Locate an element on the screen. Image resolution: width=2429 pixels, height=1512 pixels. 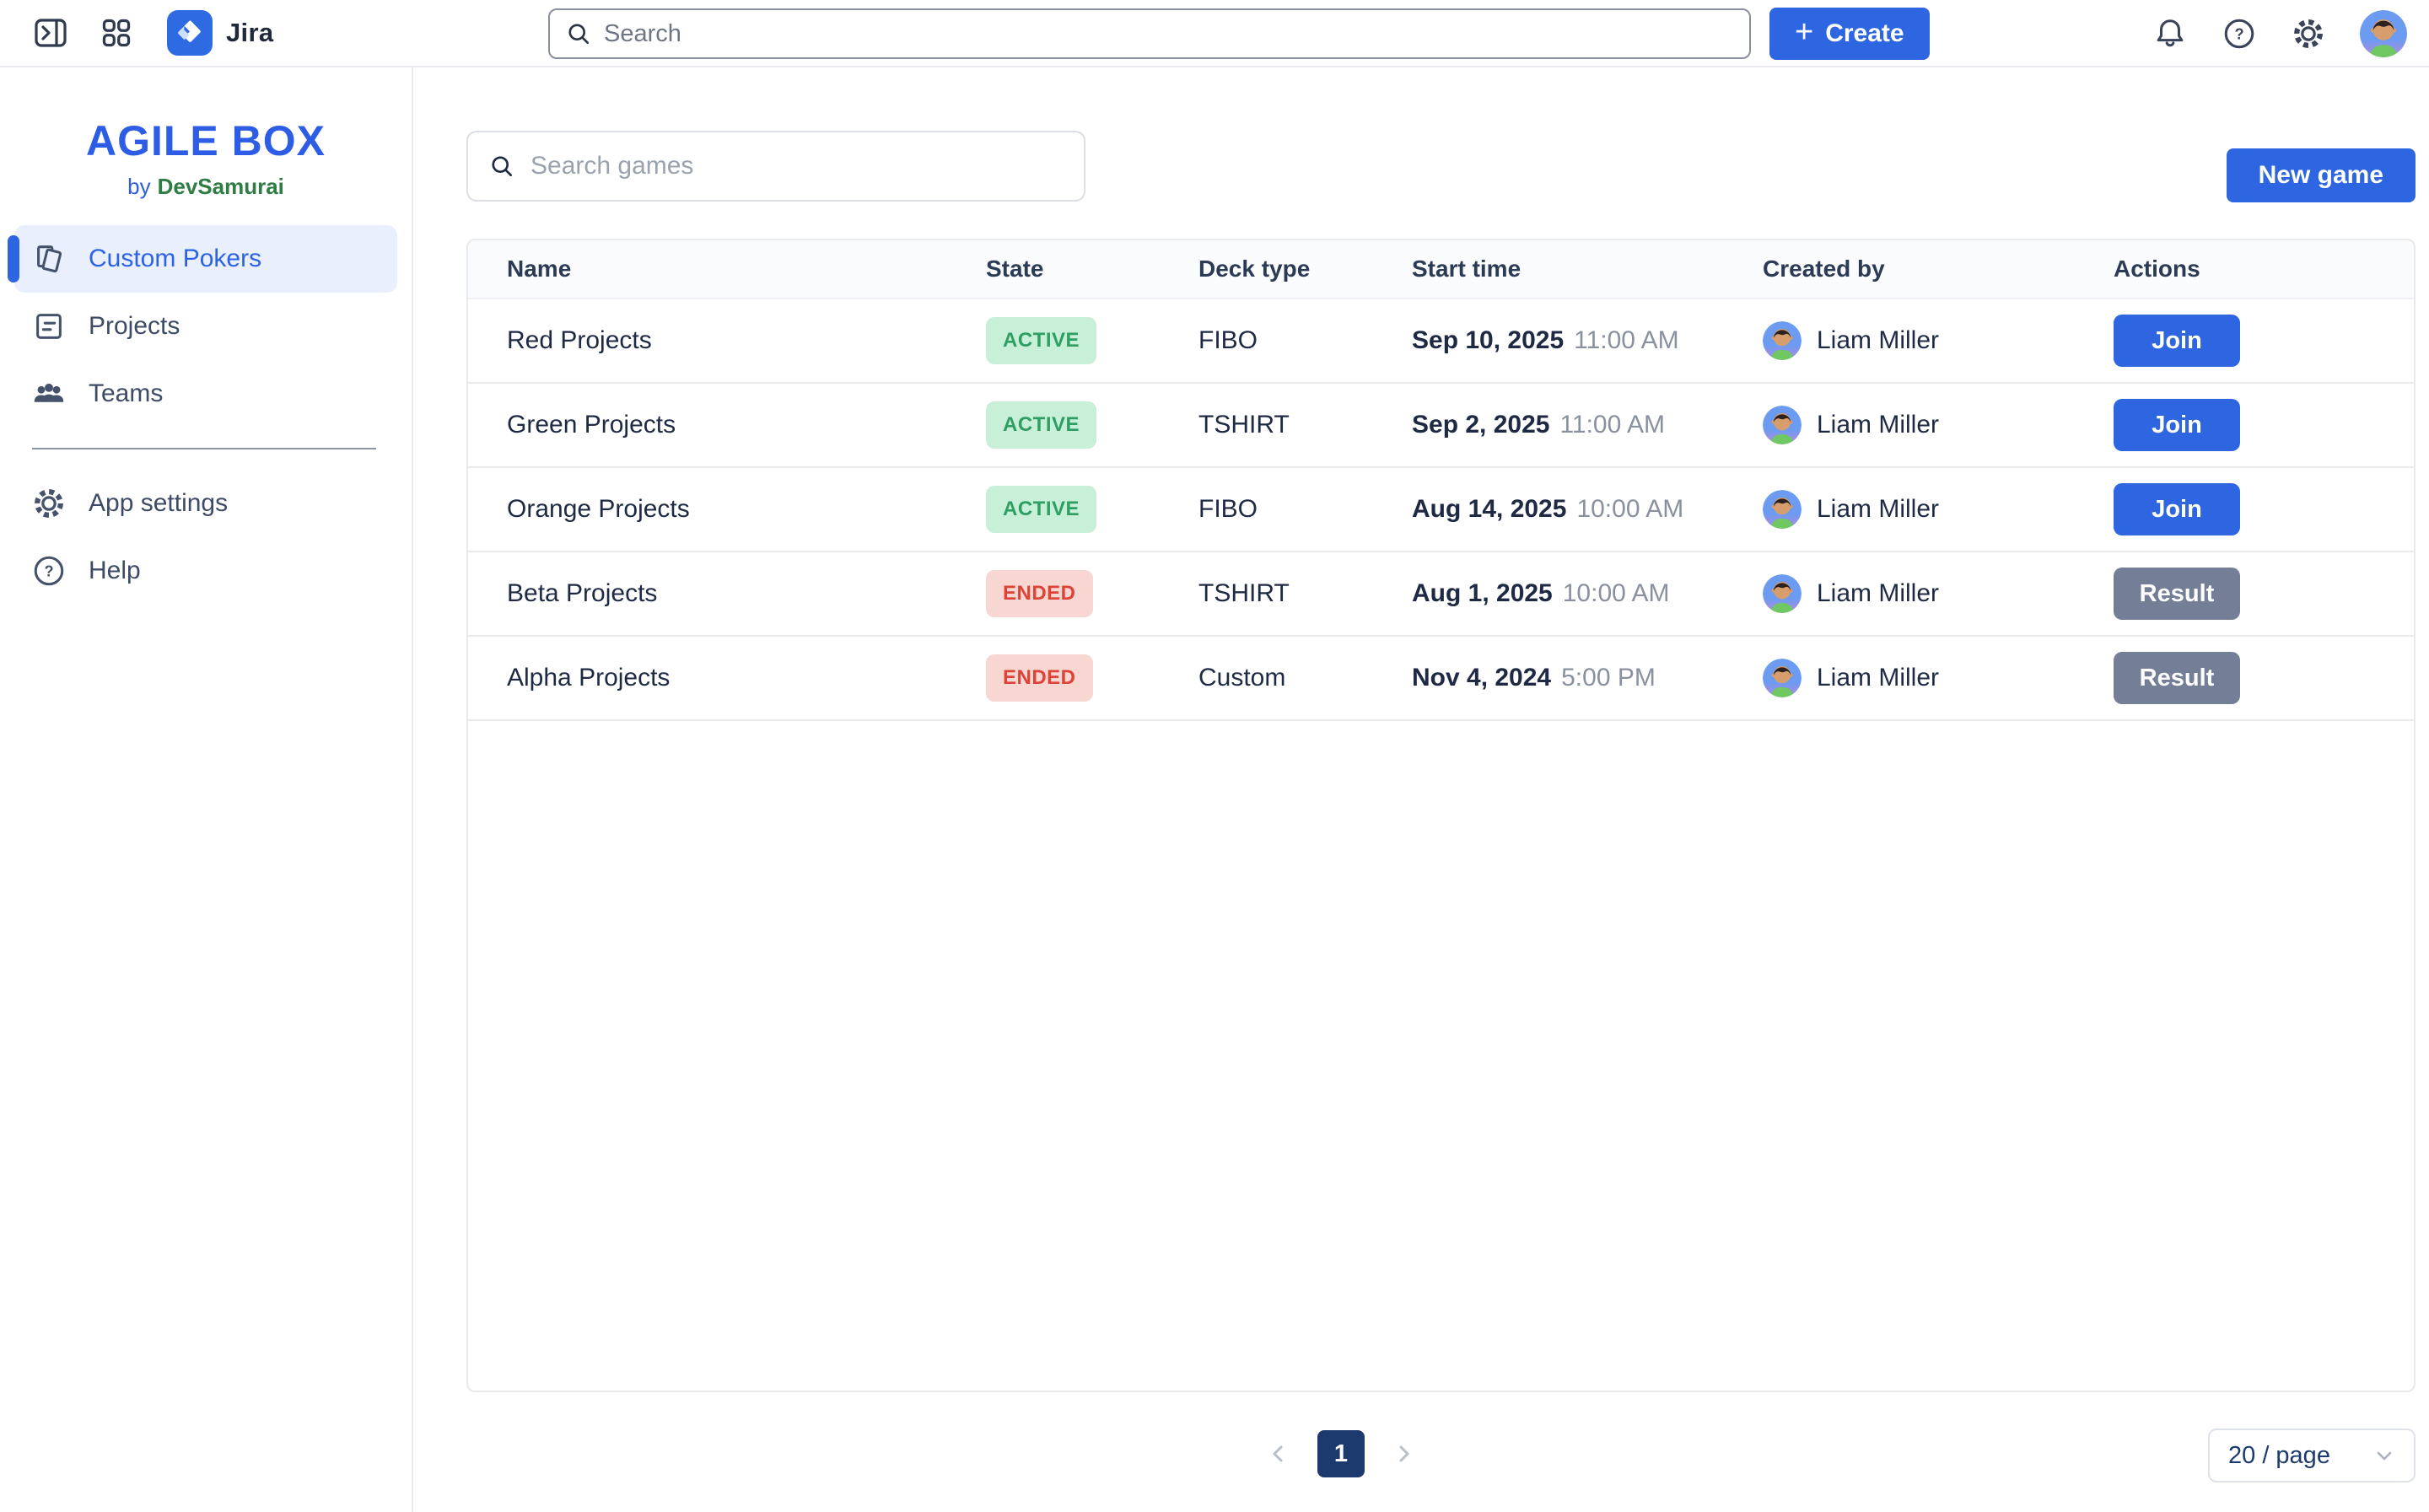
sidebar-item-label: Custom Pokers is located at coordinates (175, 258).